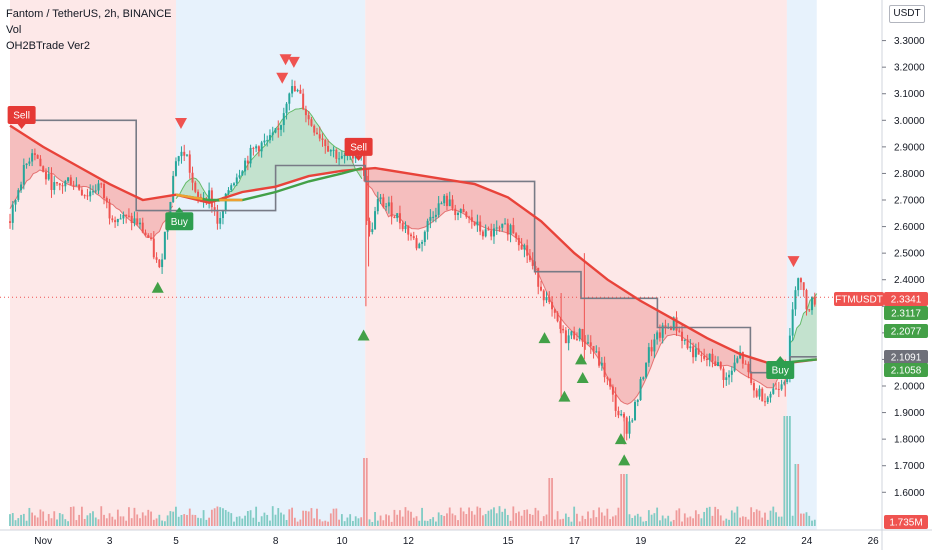 The image size is (932, 550). What do you see at coordinates (909, 227) in the screenshot?
I see `y-tick-label: 2.6000` at bounding box center [909, 227].